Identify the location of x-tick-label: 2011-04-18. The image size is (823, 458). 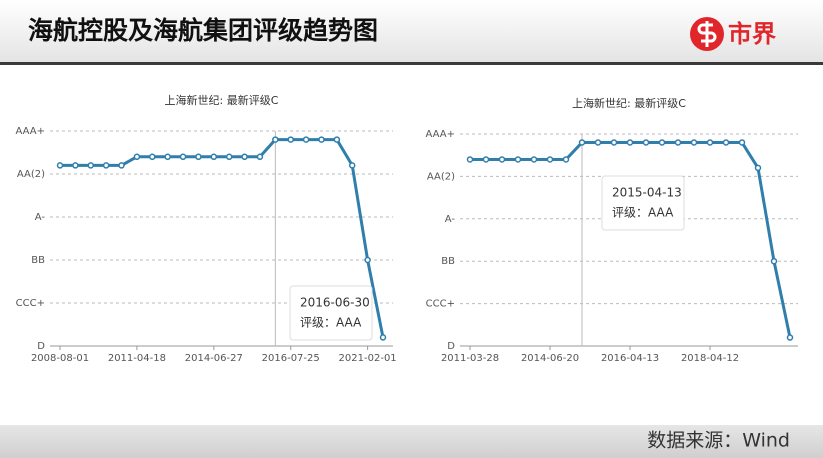
(137, 358).